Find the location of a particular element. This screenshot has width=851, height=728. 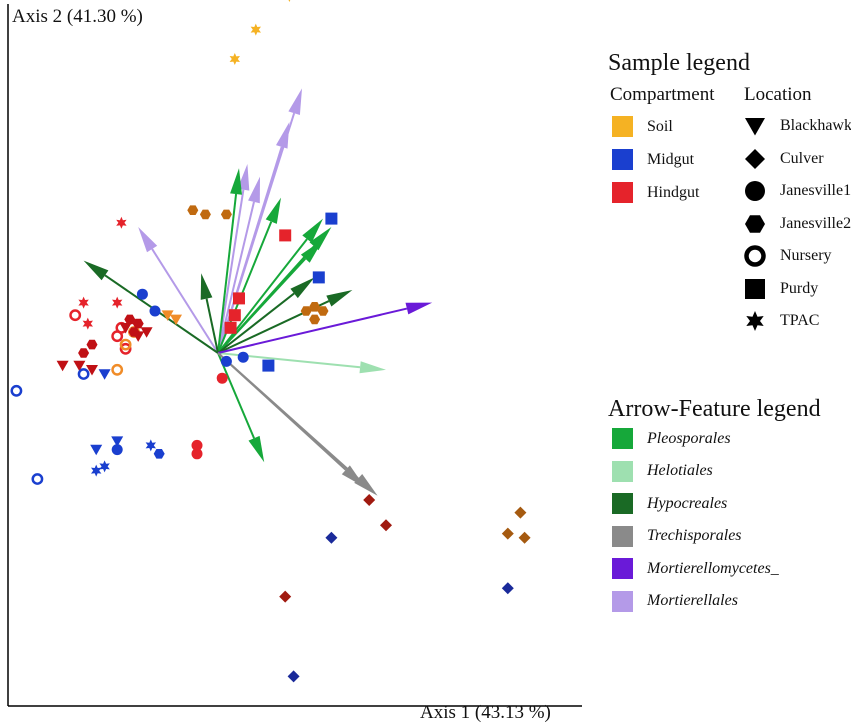

feature-legend-item: Hypocreales is located at coordinates (669, 503).